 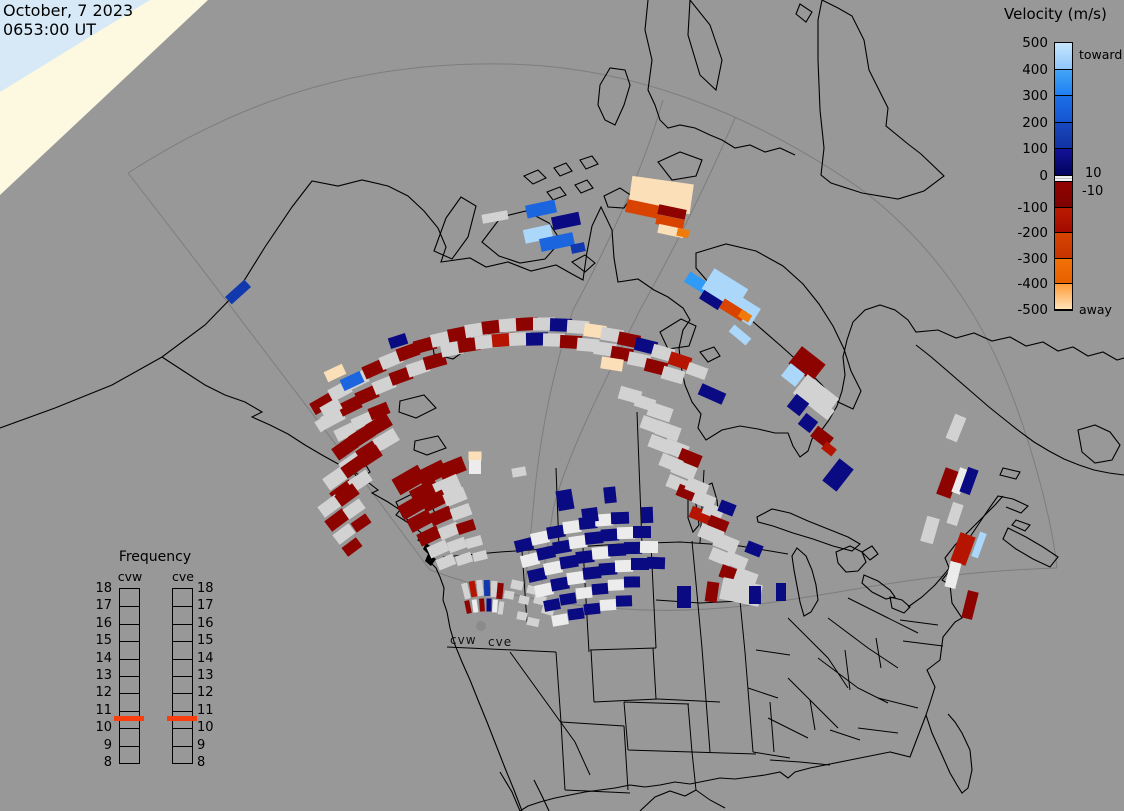 What do you see at coordinates (1043, 176) in the screenshot?
I see `velocity-tick-0: 0` at bounding box center [1043, 176].